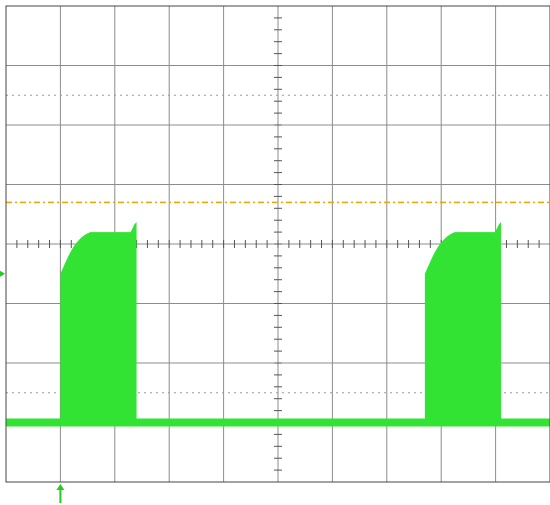  What do you see at coordinates (32, 386) in the screenshot?
I see `markers` at bounding box center [32, 386].